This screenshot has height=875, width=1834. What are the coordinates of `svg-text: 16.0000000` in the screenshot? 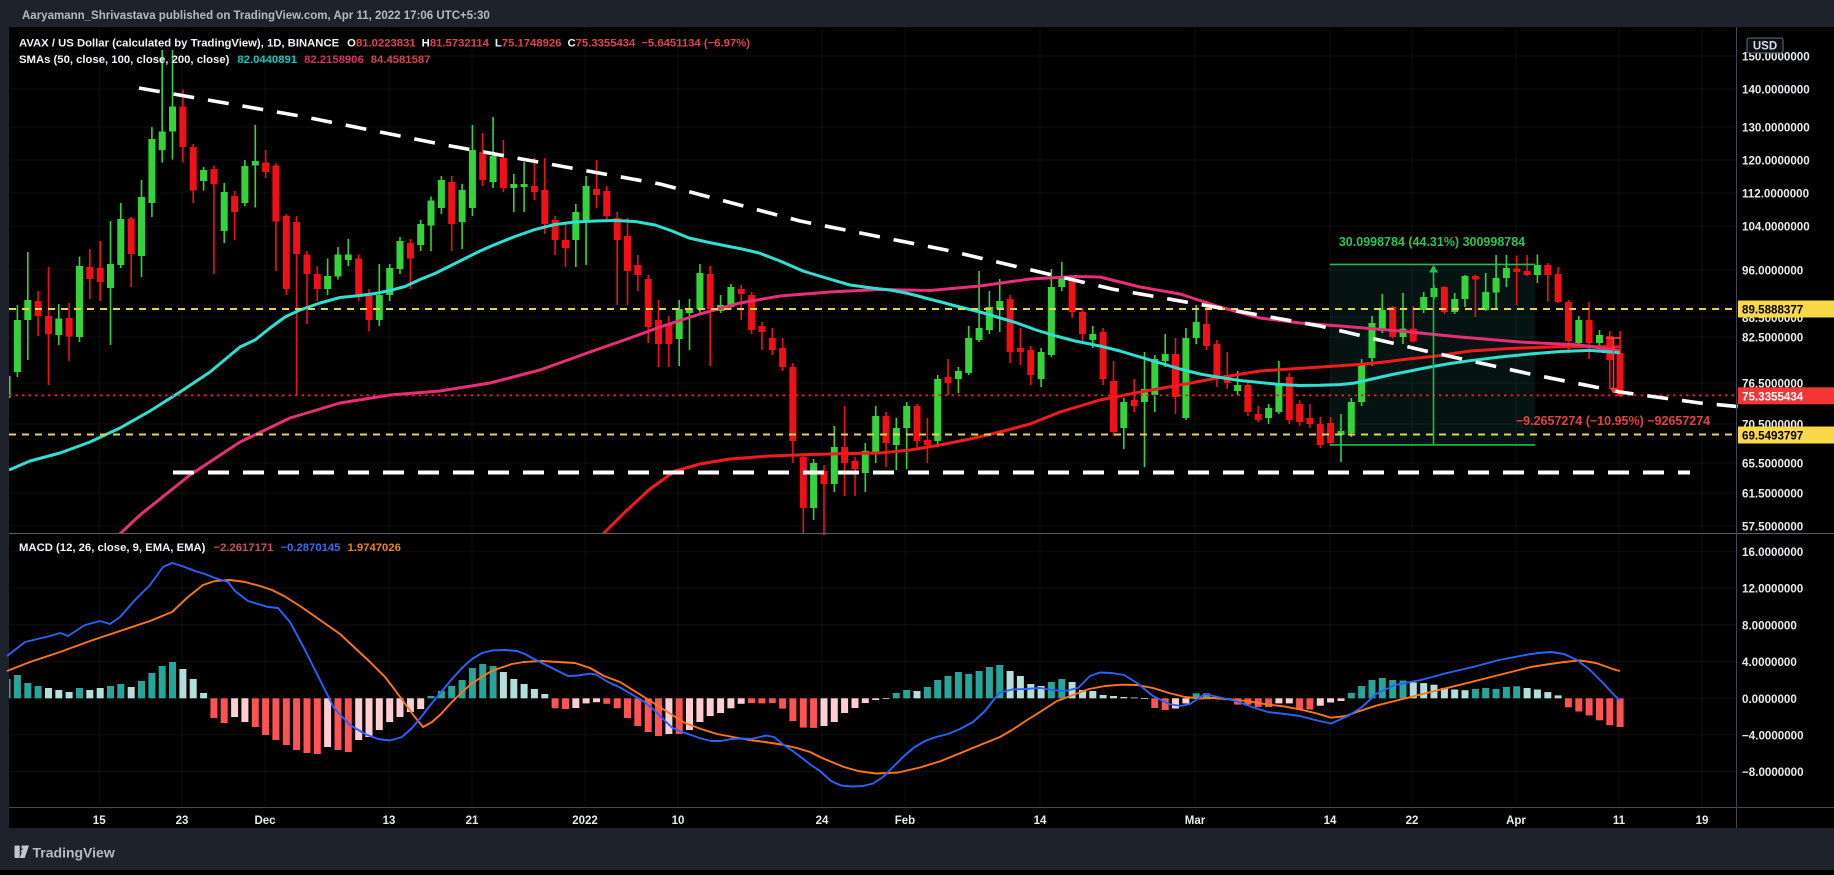 It's located at (1772, 552).